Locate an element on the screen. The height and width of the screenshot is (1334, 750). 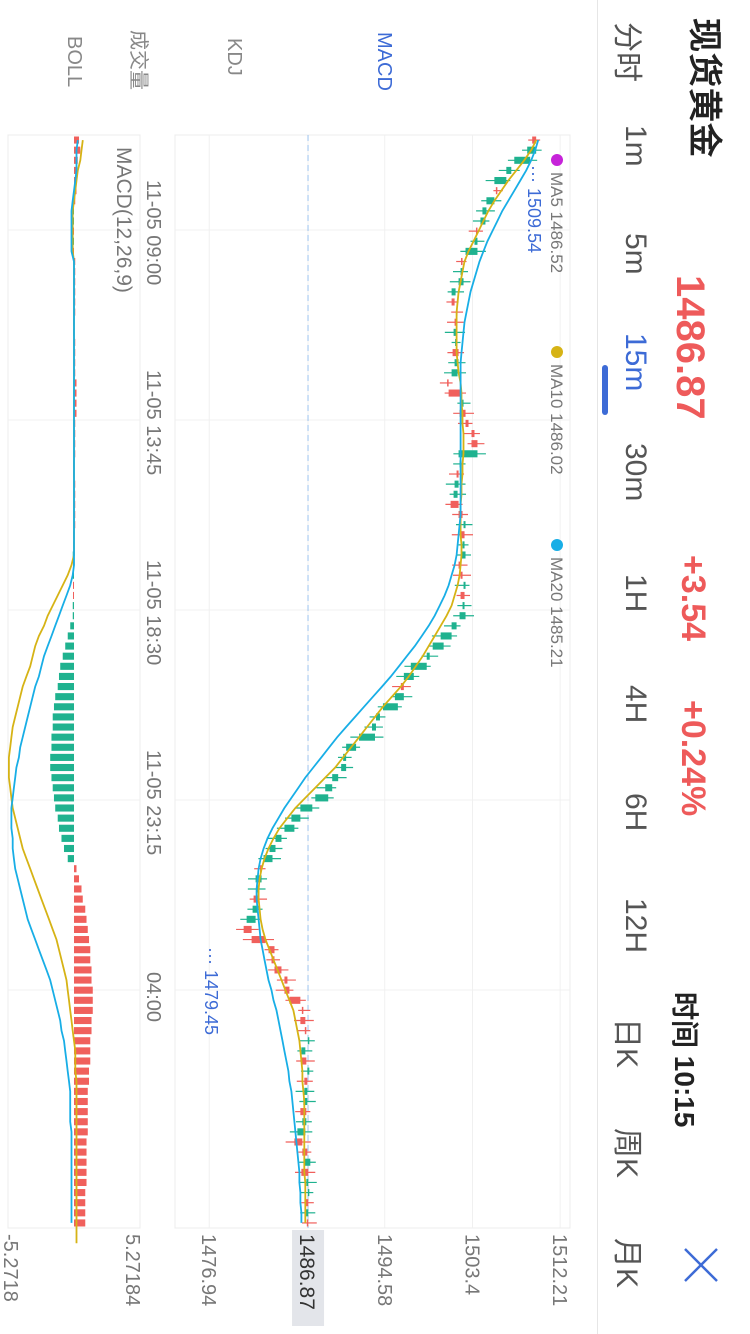
close-icon is located at coordinates (701, 1265).